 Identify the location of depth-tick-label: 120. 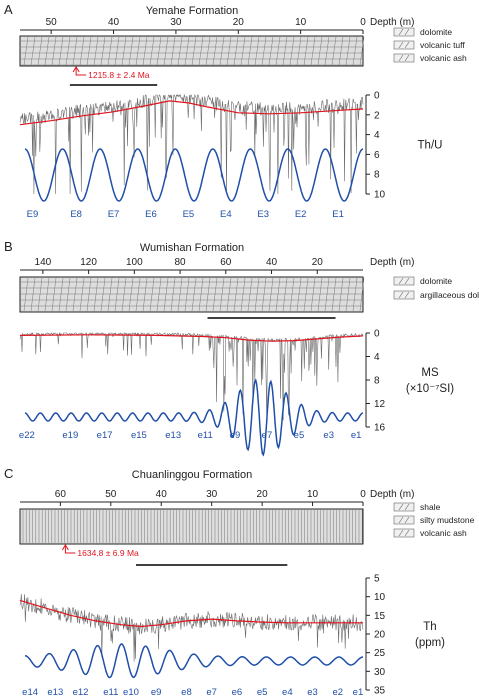
(88, 262).